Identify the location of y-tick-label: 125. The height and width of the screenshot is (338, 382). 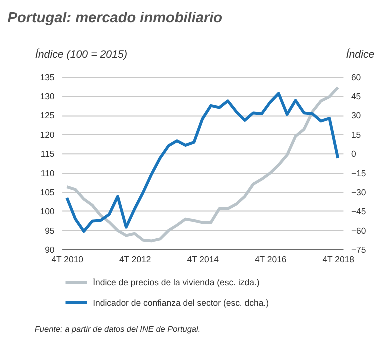
(47, 115).